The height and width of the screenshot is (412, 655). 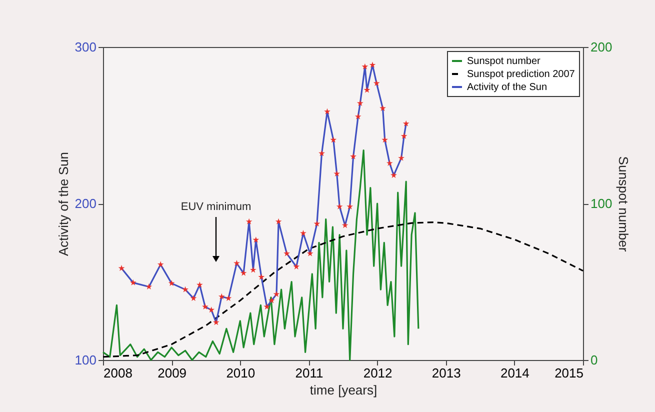 I want to click on x-axis-title: time [years], so click(x=344, y=390).